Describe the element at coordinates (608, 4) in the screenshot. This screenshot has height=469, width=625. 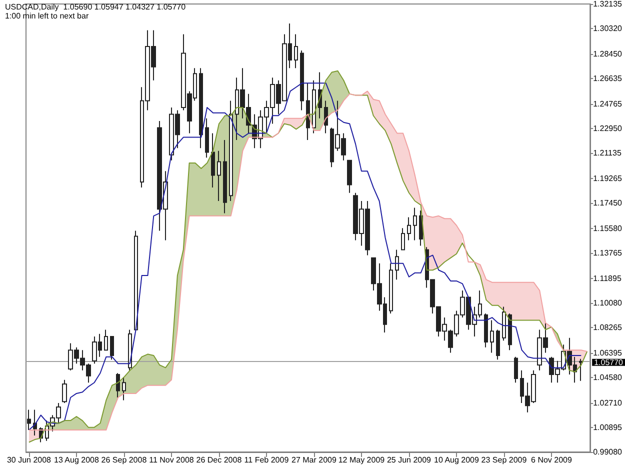
I see `y-tick-label: 1.32135` at that location.